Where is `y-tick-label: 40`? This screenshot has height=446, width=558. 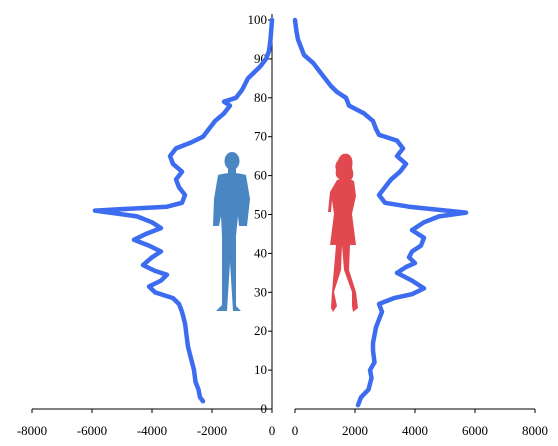 y-tick-label: 40 is located at coordinates (260, 252).